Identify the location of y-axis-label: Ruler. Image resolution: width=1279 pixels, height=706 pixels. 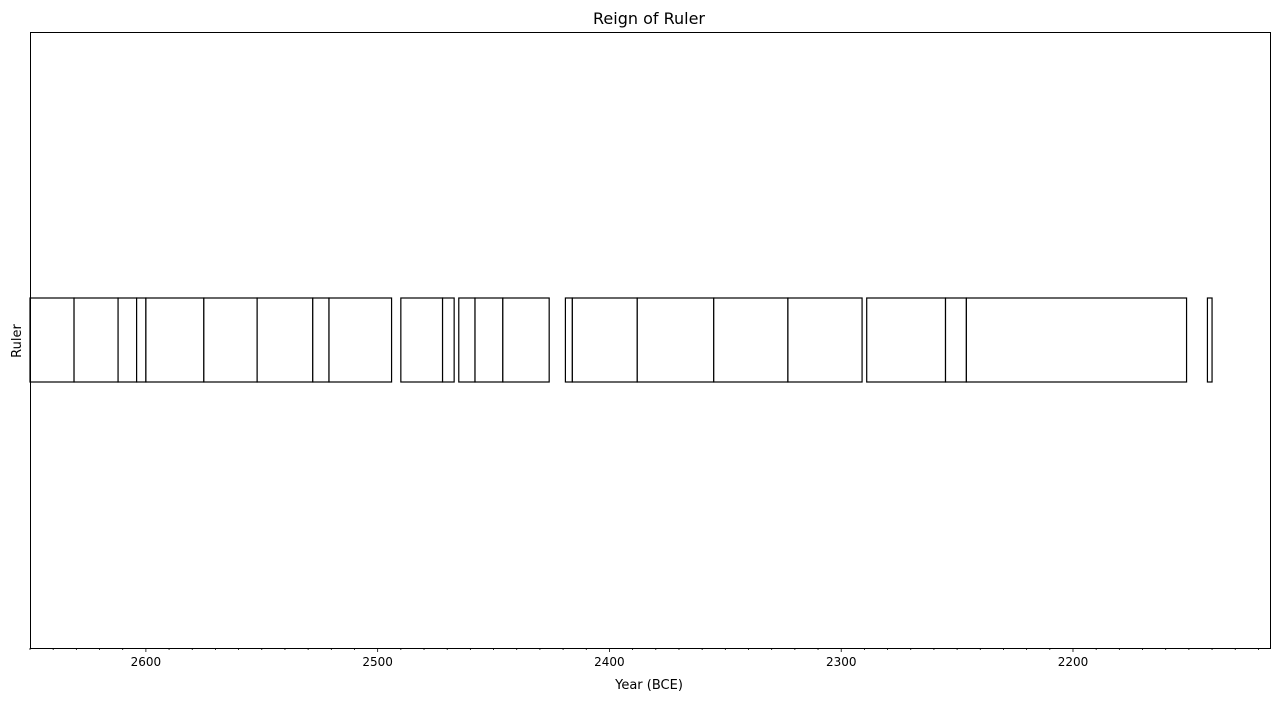
(17, 341).